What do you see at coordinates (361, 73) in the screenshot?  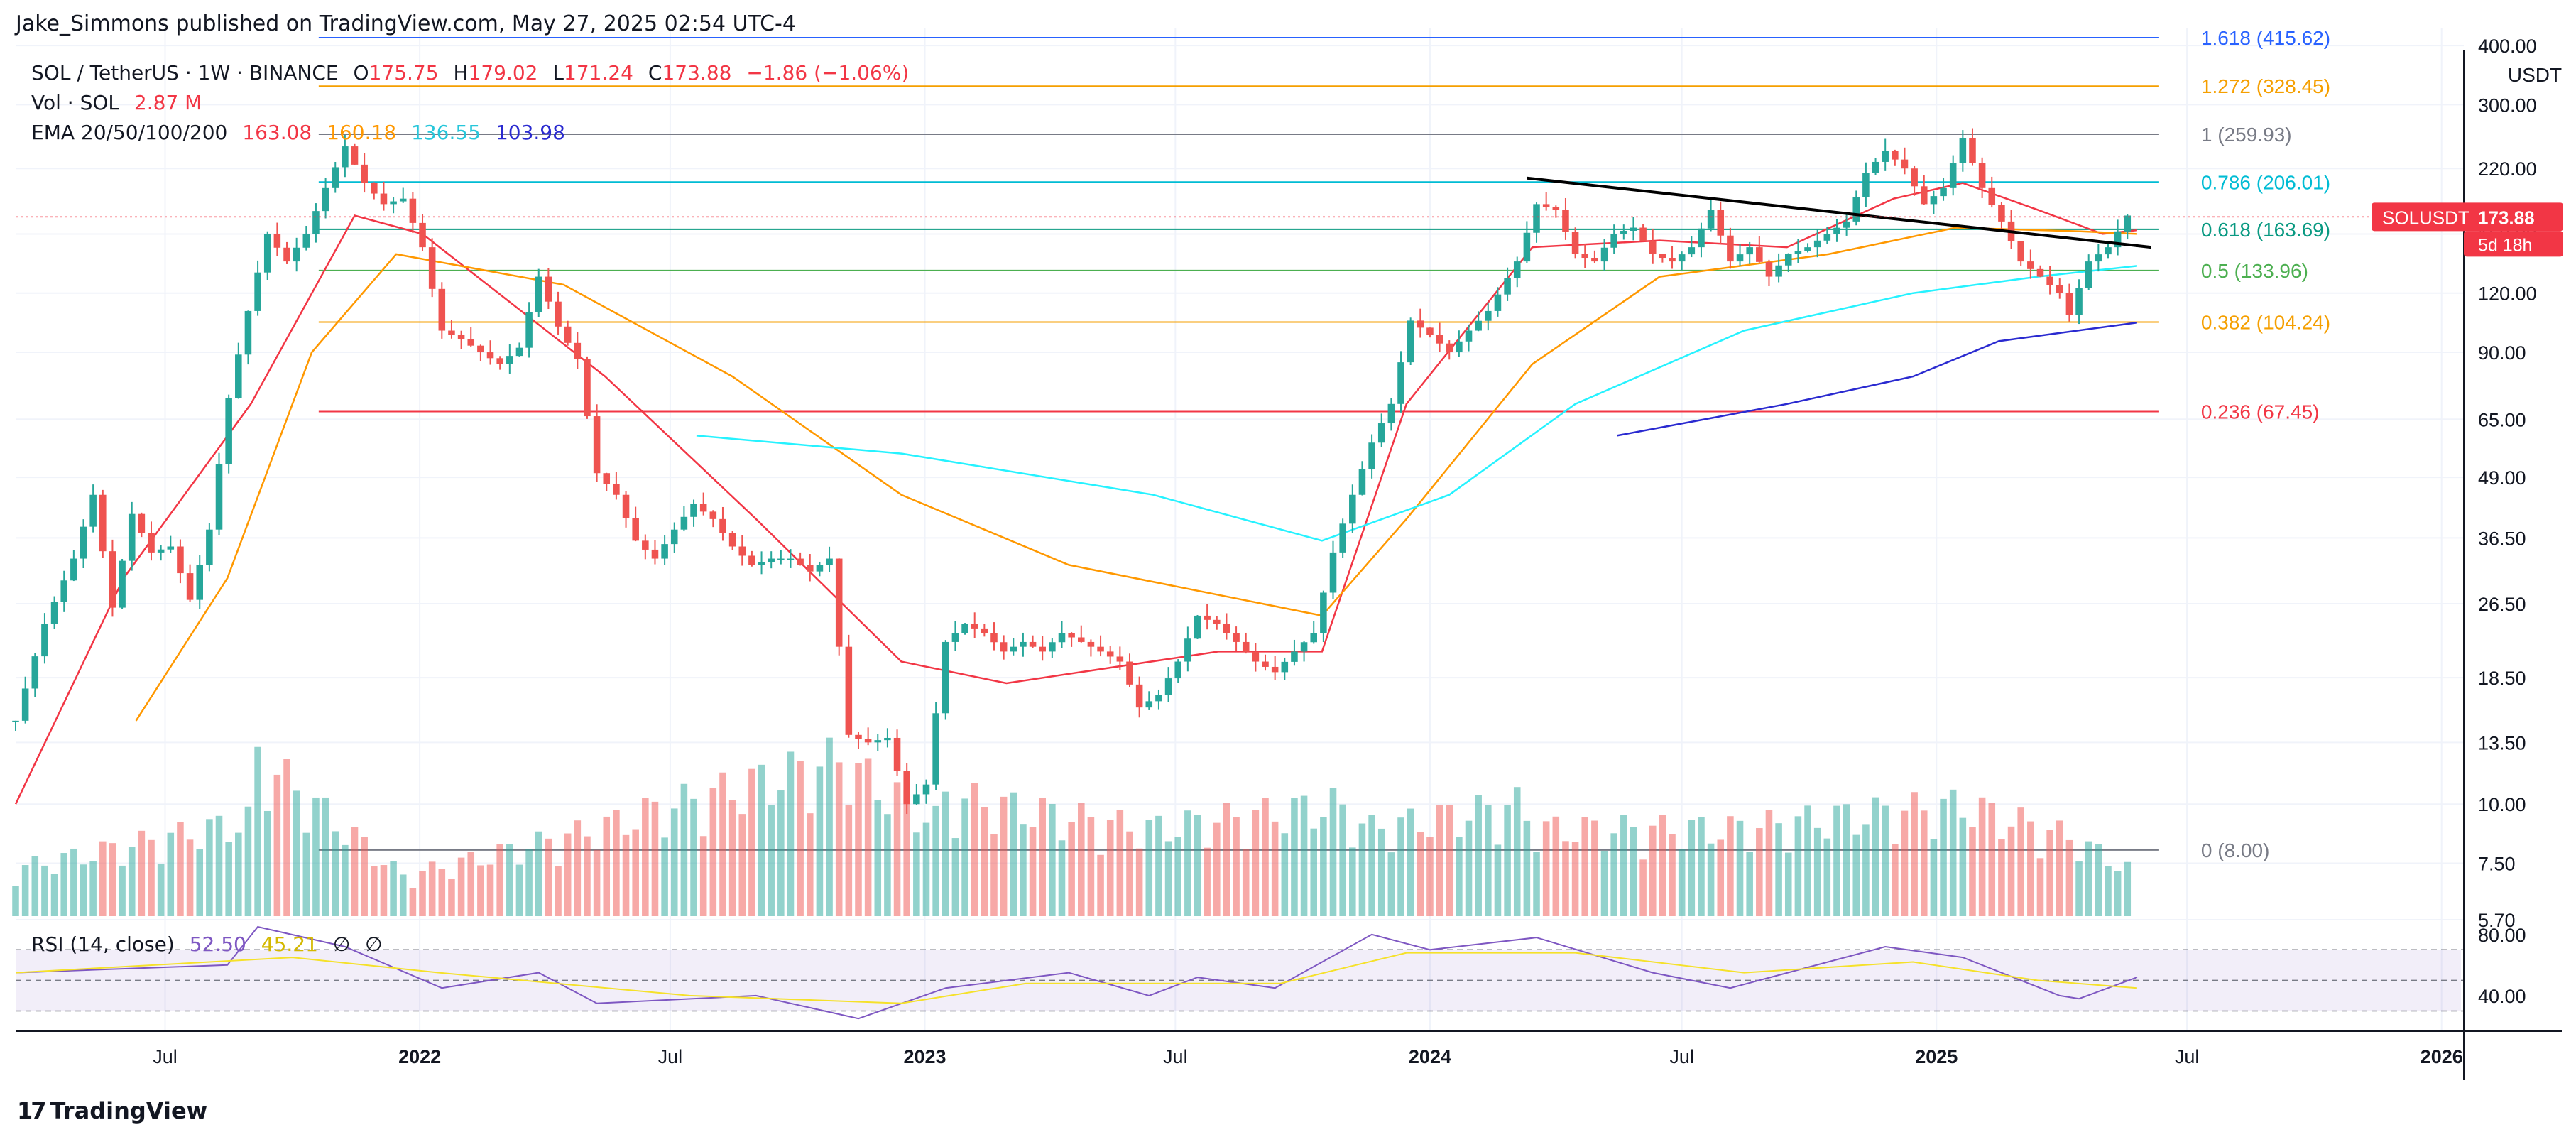 I see `open-label: O` at bounding box center [361, 73].